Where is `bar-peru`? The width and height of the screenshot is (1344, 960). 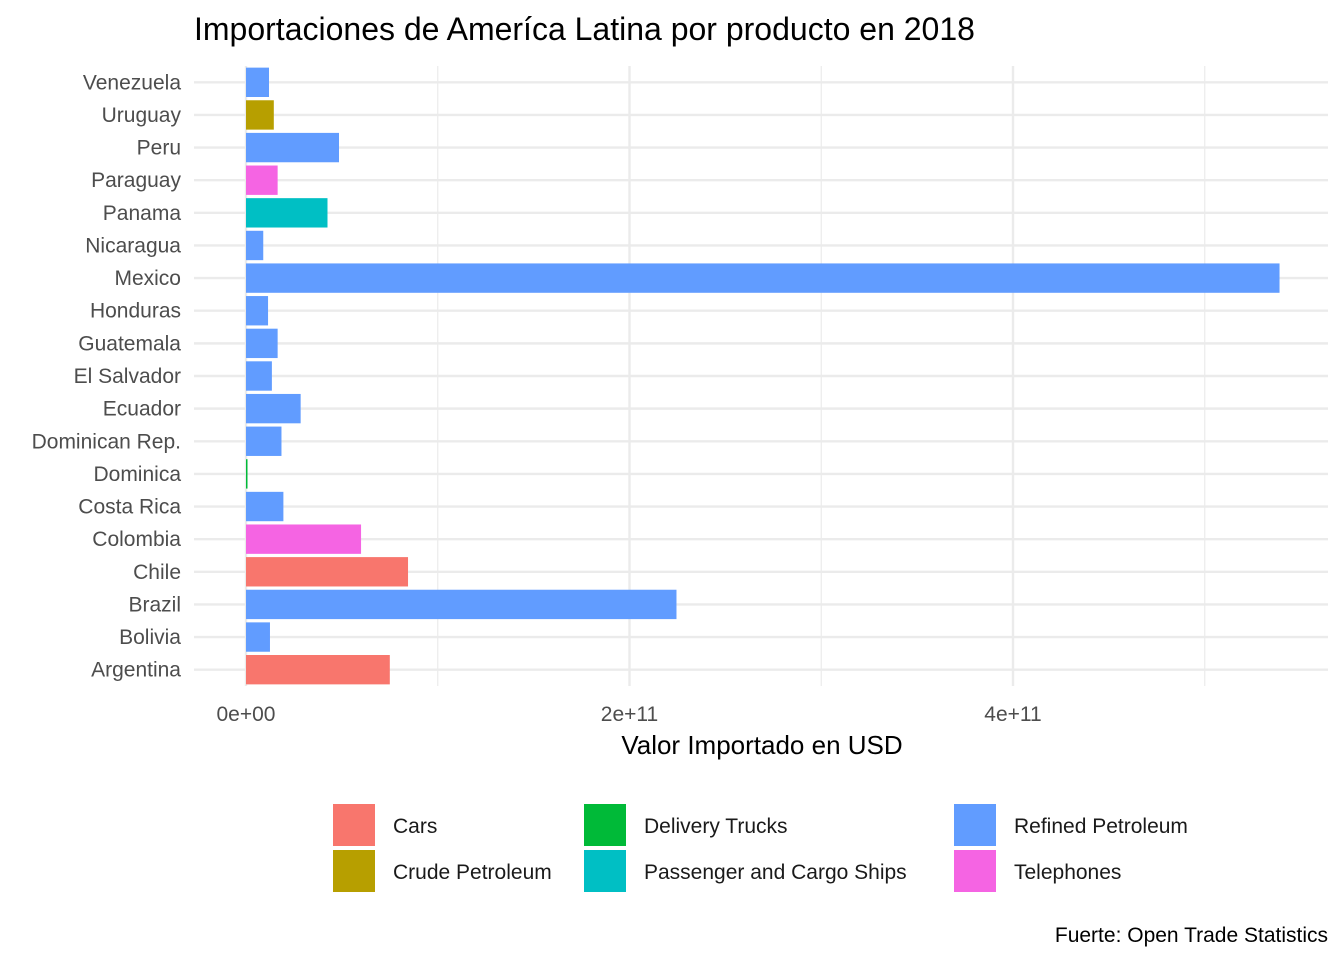
bar-peru is located at coordinates (292, 147).